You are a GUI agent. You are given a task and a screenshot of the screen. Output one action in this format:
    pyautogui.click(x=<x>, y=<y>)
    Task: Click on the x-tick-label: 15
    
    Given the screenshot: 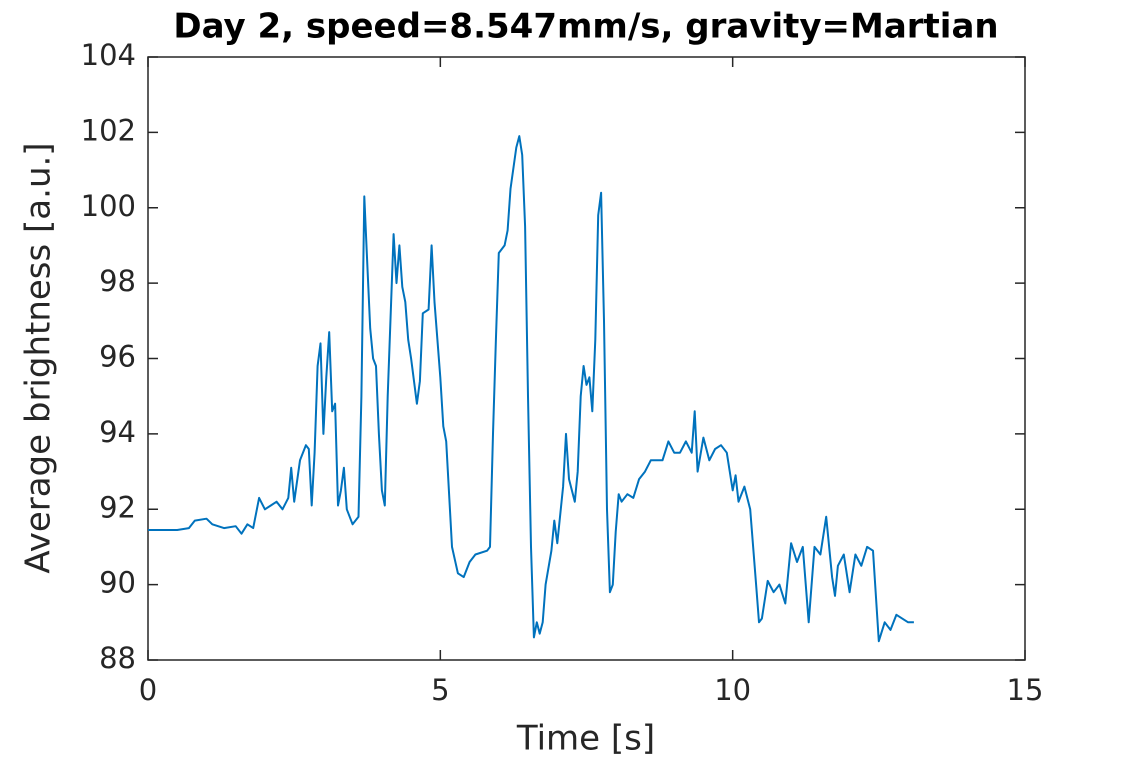 What is the action you would take?
    pyautogui.click(x=1025, y=690)
    